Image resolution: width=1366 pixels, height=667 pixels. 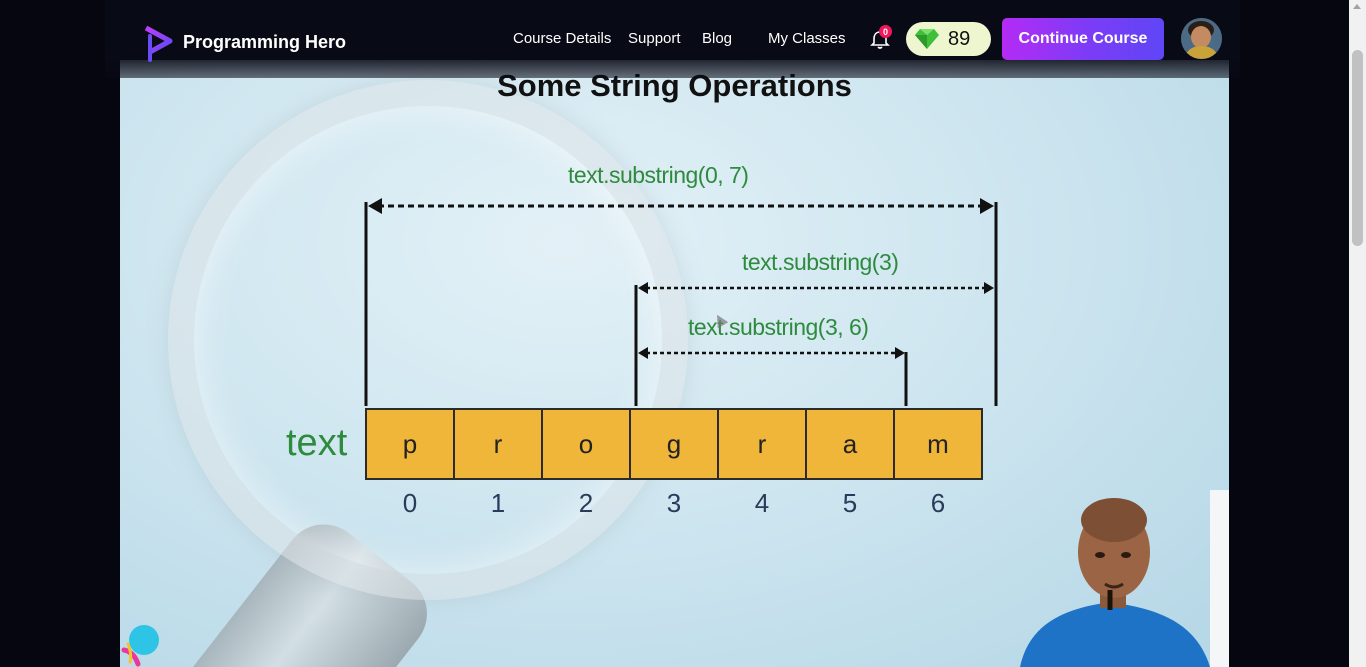 What do you see at coordinates (717, 38) in the screenshot?
I see `nav-blog: Blog` at bounding box center [717, 38].